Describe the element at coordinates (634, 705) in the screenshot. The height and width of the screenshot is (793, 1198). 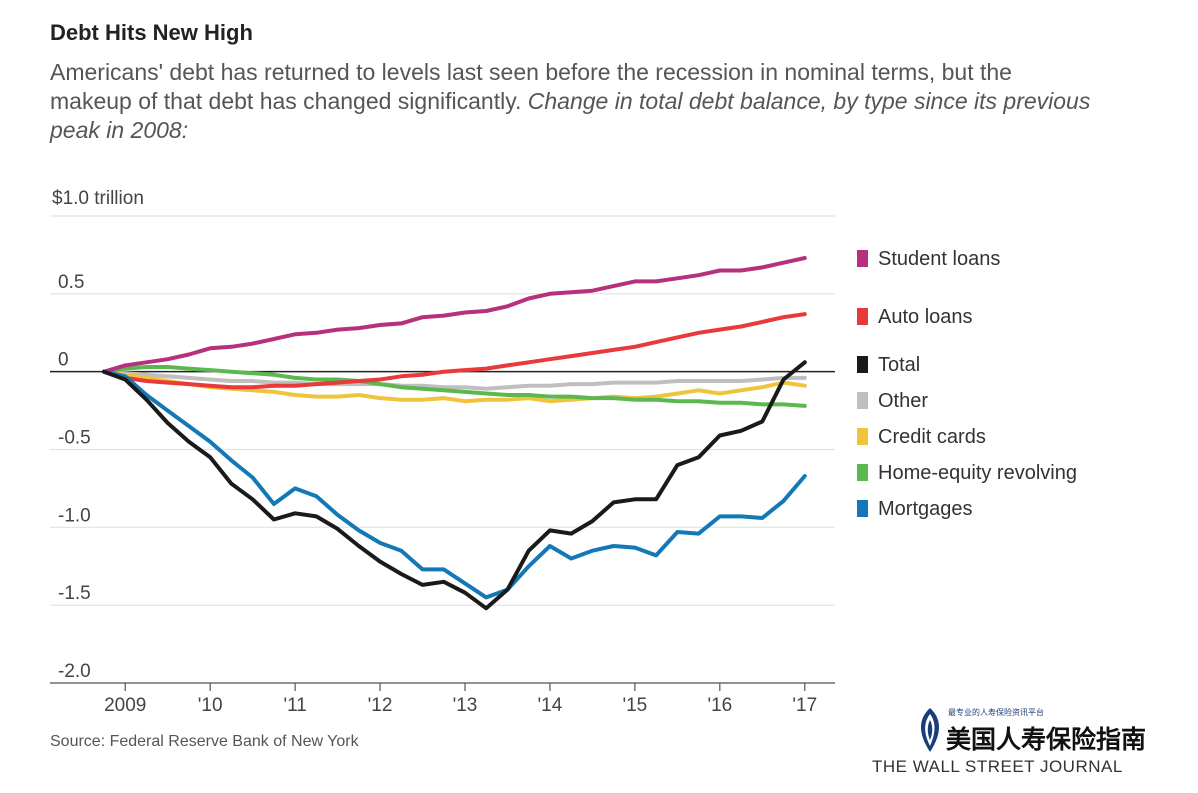
I see `x-tick-label: '15` at that location.